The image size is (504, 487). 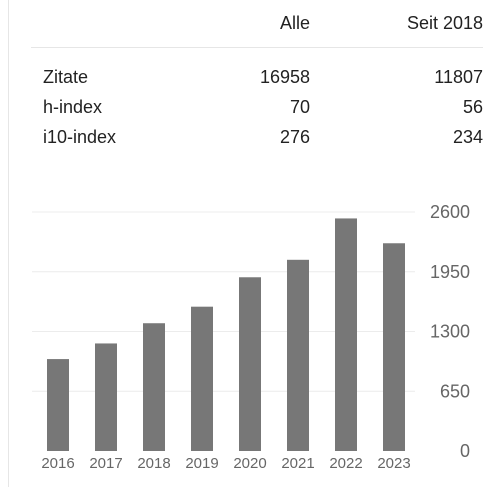 I want to click on metric-label: i10-index, so click(x=80, y=136).